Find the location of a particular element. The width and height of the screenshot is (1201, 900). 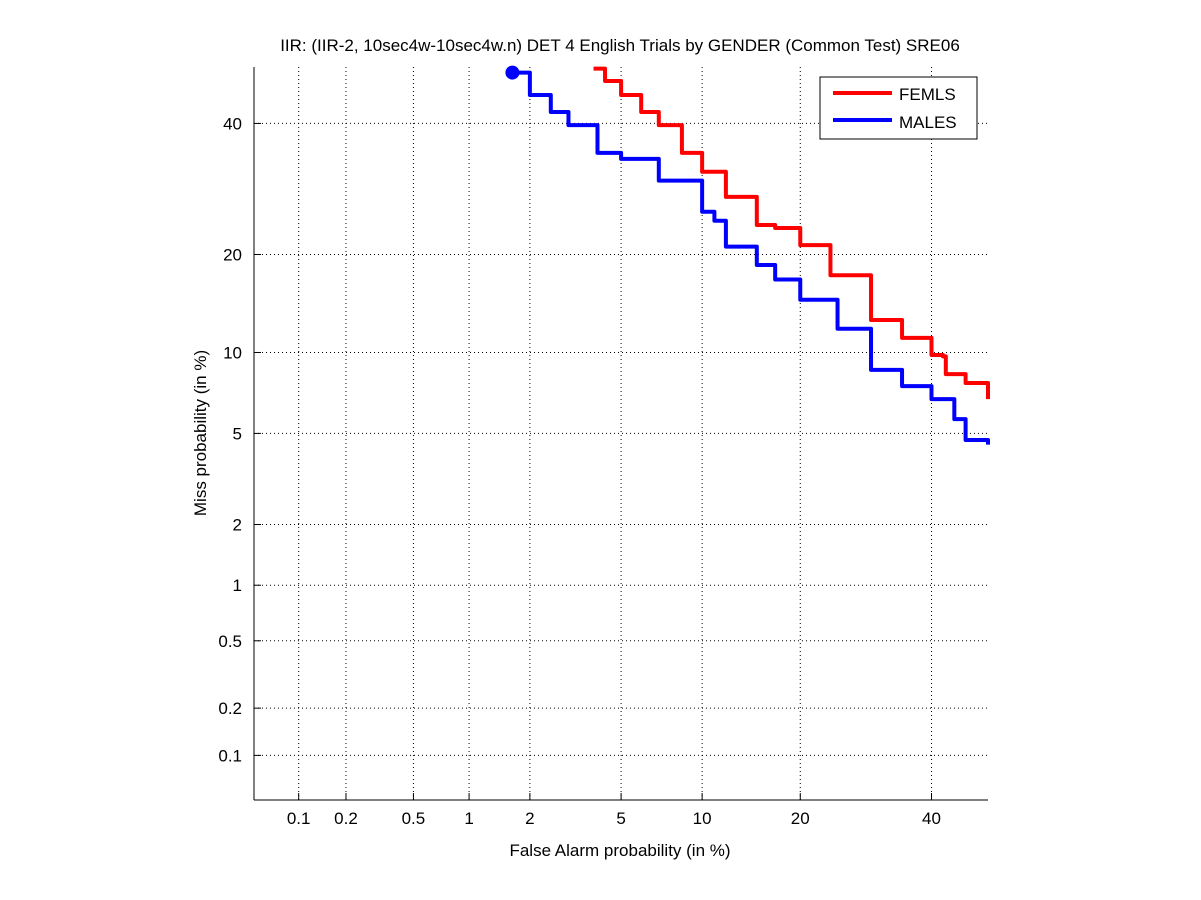

y-tick-label: 5 is located at coordinates (237, 433).